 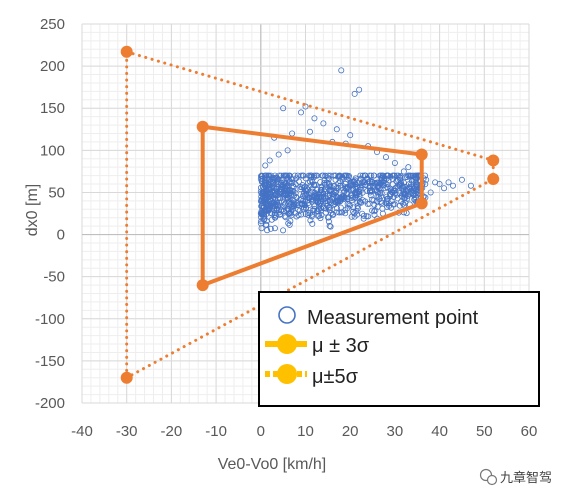 What do you see at coordinates (52, 150) in the screenshot?
I see `y-tick-label: 100` at bounding box center [52, 150].